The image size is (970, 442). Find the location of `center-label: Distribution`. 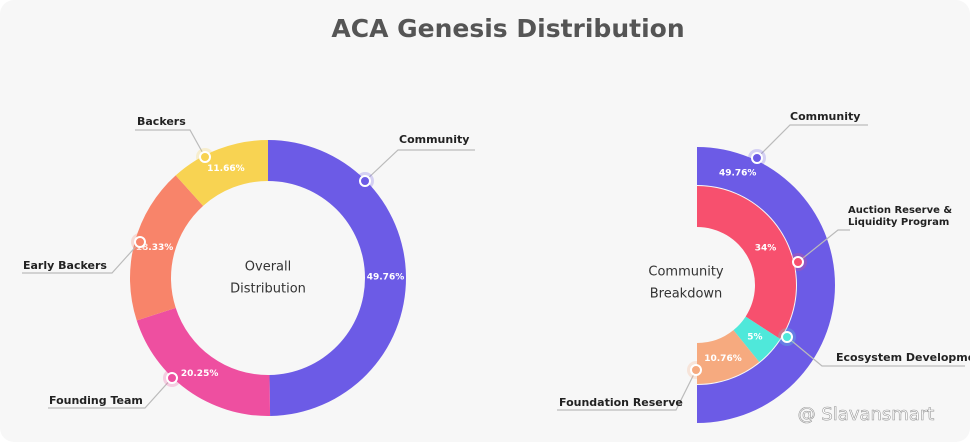

center-label: Distribution is located at coordinates (268, 289).